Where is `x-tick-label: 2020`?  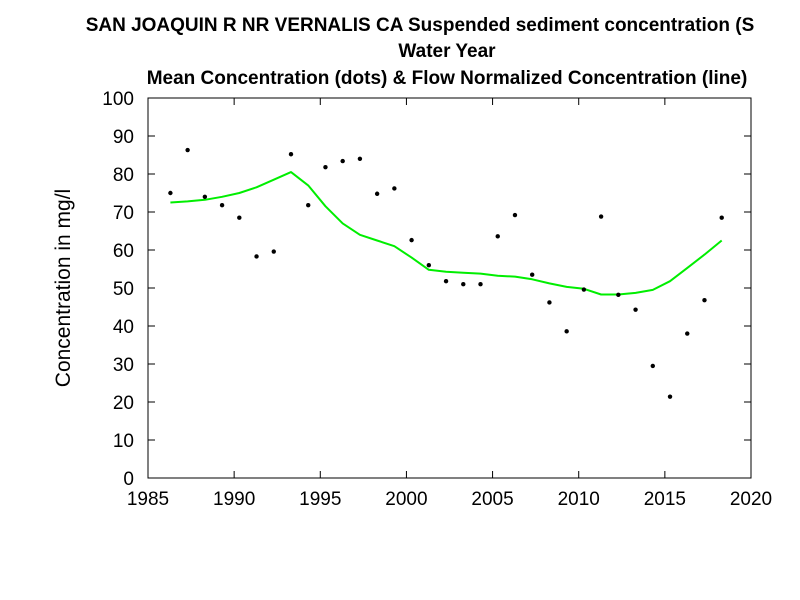
x-tick-label: 2020 is located at coordinates (751, 499).